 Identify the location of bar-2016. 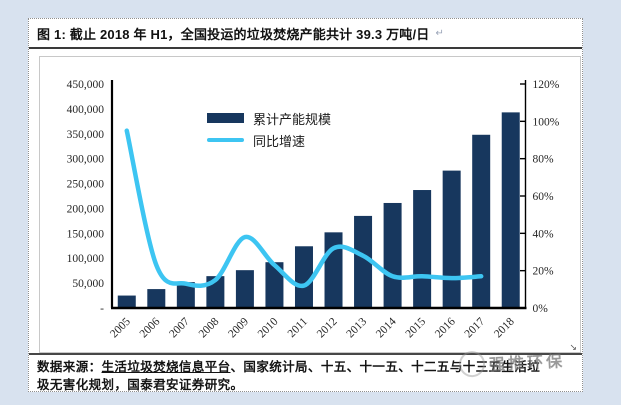
(451, 239).